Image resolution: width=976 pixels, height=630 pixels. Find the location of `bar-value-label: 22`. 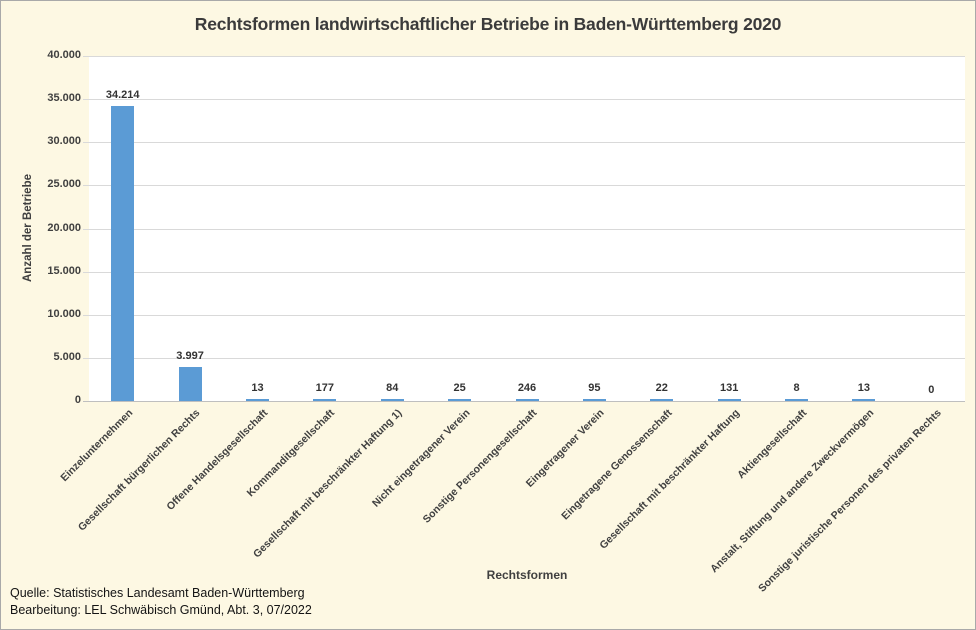

bar-value-label: 22 is located at coordinates (661, 388).